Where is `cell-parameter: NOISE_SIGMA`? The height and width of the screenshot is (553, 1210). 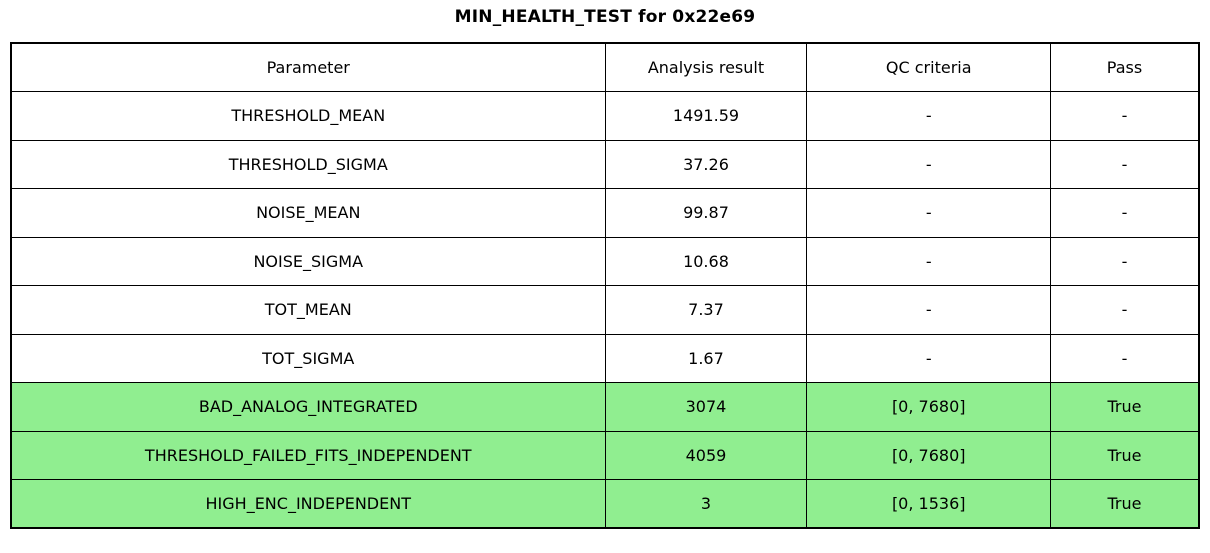
cell-parameter: NOISE_SIGMA is located at coordinates (308, 261).